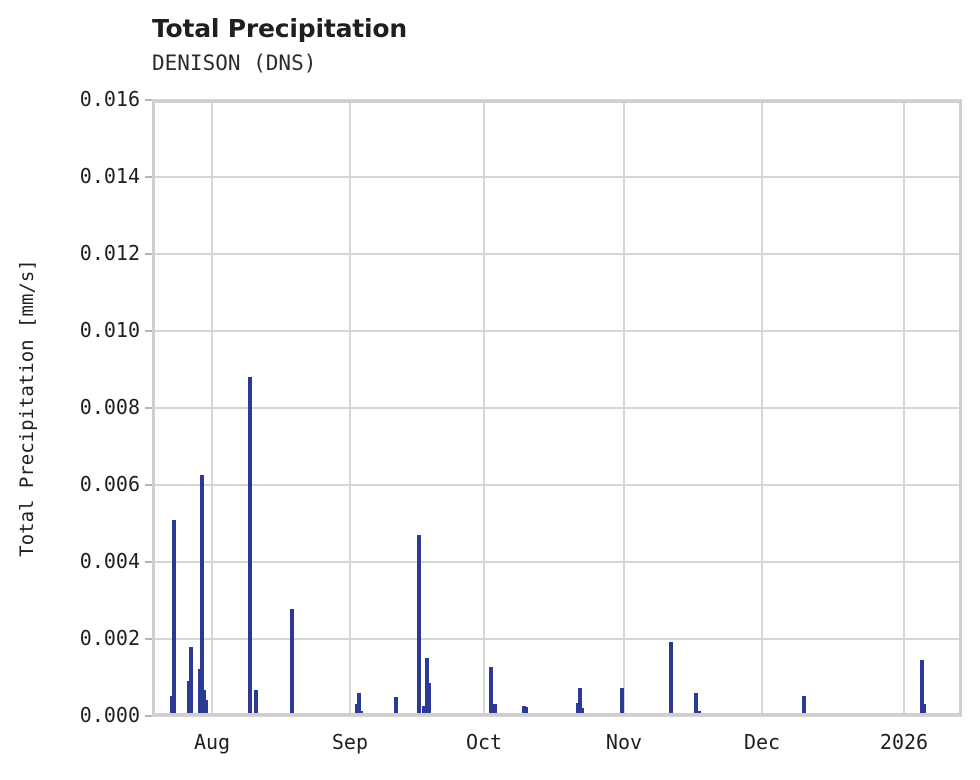  What do you see at coordinates (762, 742) in the screenshot?
I see `x-tick-label: Dec` at bounding box center [762, 742].